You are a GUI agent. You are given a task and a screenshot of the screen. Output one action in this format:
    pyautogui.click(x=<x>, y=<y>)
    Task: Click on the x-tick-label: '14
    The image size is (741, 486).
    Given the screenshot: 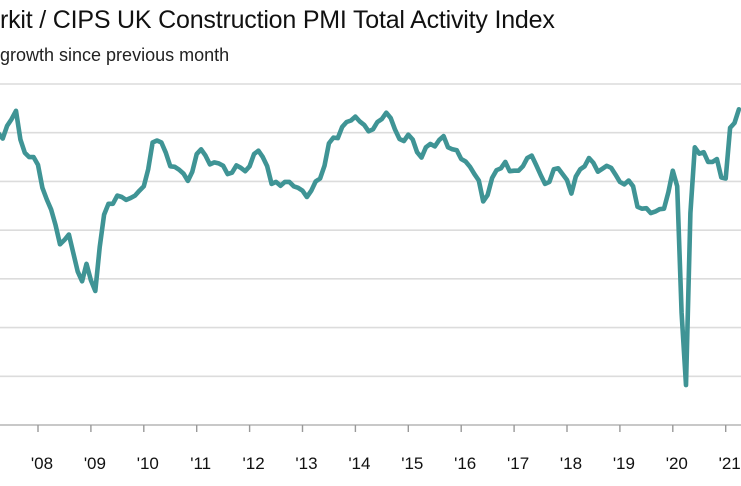 What is the action you would take?
    pyautogui.click(x=359, y=463)
    